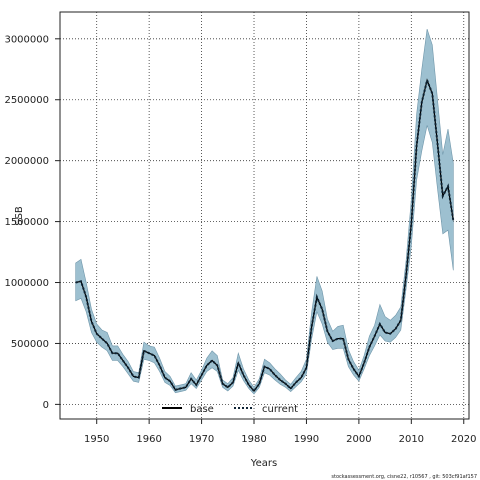  I want to click on x-tick-label: 2000, so click(358, 439).